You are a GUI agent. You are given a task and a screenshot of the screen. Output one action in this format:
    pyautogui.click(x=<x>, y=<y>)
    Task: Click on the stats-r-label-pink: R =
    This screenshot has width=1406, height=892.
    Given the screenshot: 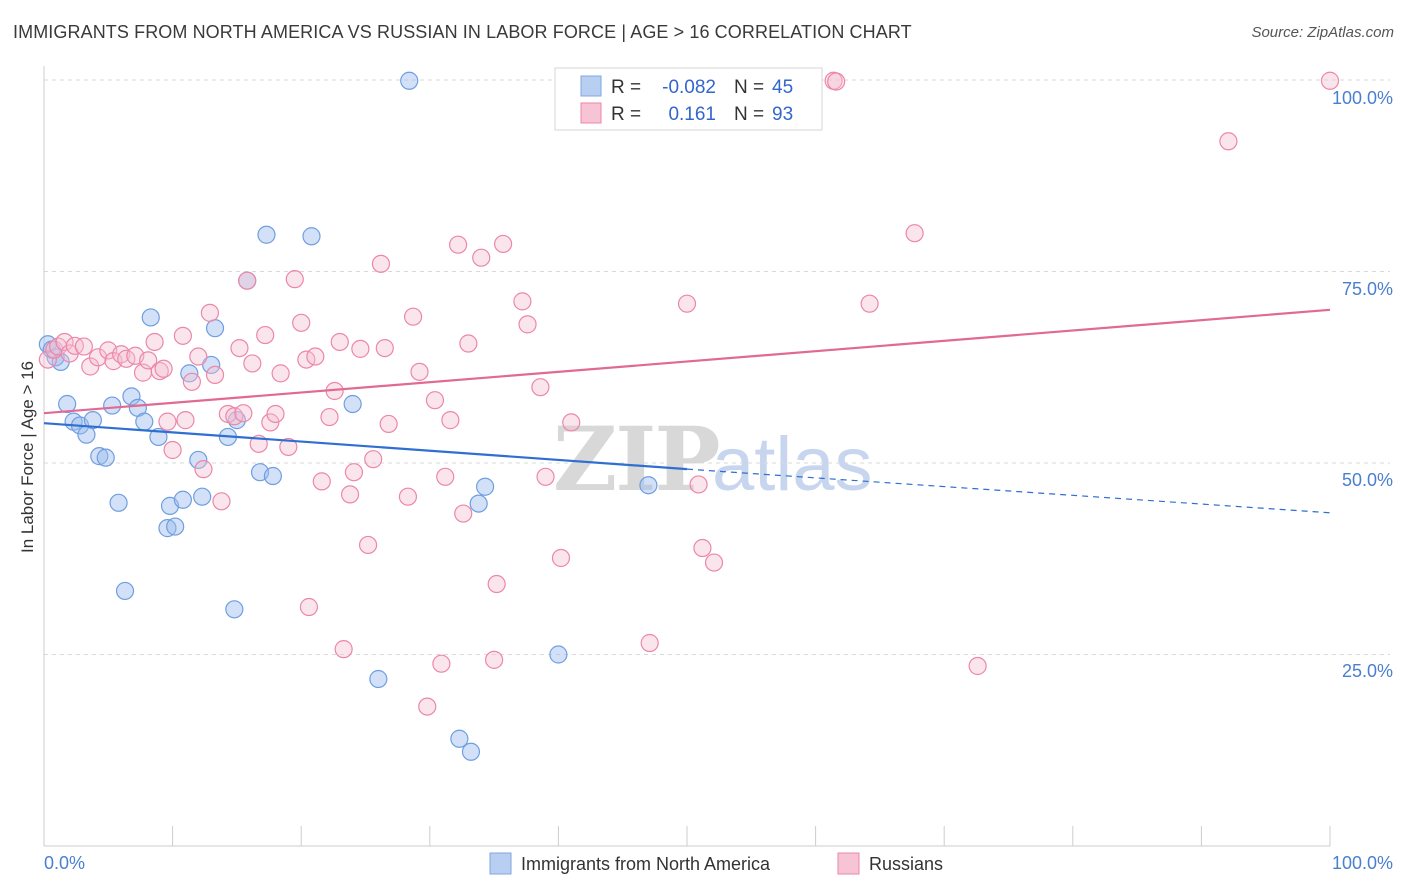 What is the action you would take?
    pyautogui.click(x=626, y=114)
    